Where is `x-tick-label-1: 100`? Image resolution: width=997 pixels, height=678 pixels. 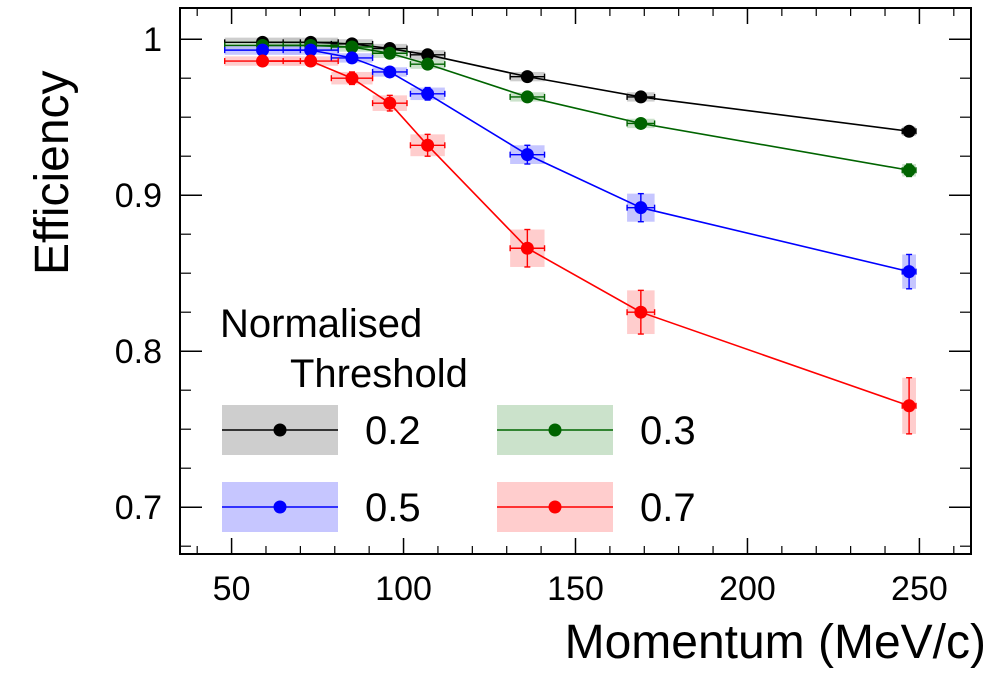 x-tick-label-1: 100 is located at coordinates (403, 589).